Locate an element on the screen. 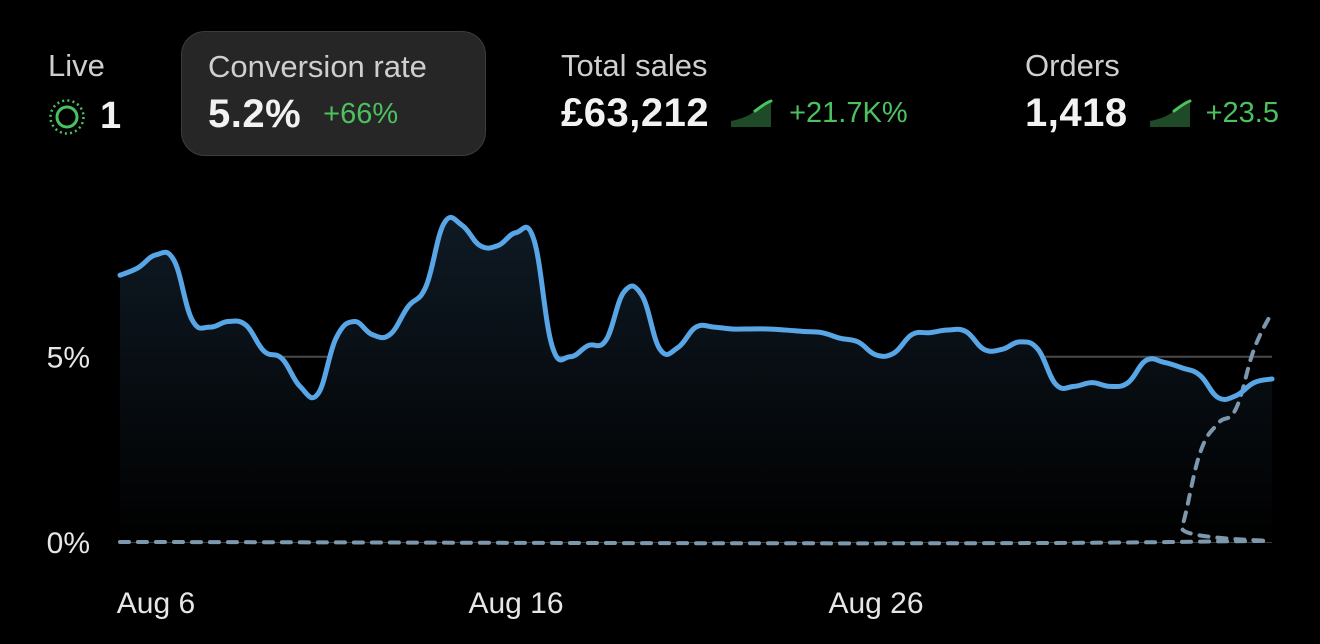 This screenshot has height=644, width=1320. x-tick-label: Aug 26 is located at coordinates (875, 603).